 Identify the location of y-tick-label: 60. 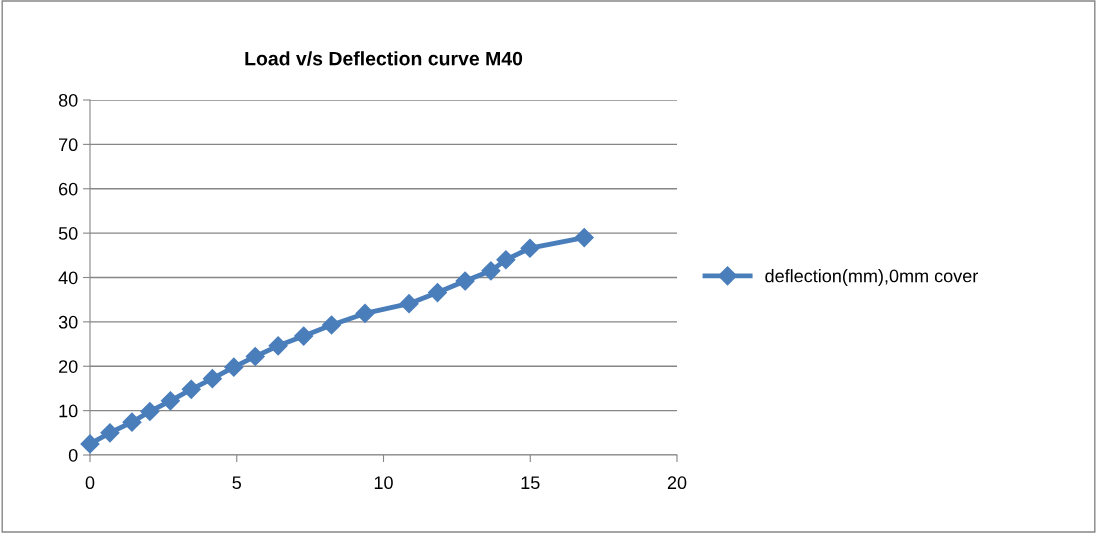
(68, 189).